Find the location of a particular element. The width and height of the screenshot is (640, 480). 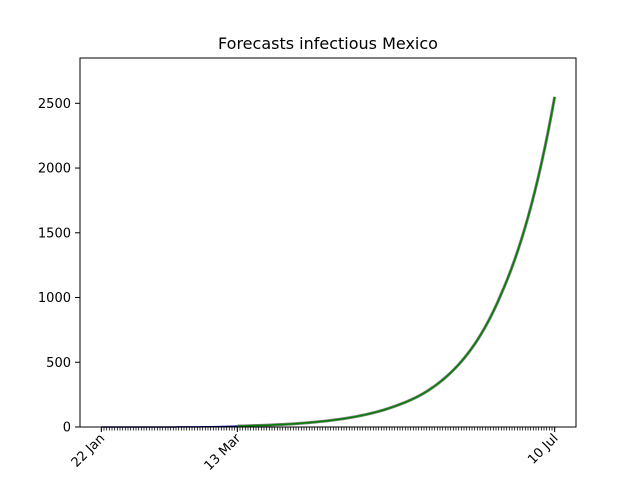

chart-title: Forecasts infectious Mexico is located at coordinates (328, 43).